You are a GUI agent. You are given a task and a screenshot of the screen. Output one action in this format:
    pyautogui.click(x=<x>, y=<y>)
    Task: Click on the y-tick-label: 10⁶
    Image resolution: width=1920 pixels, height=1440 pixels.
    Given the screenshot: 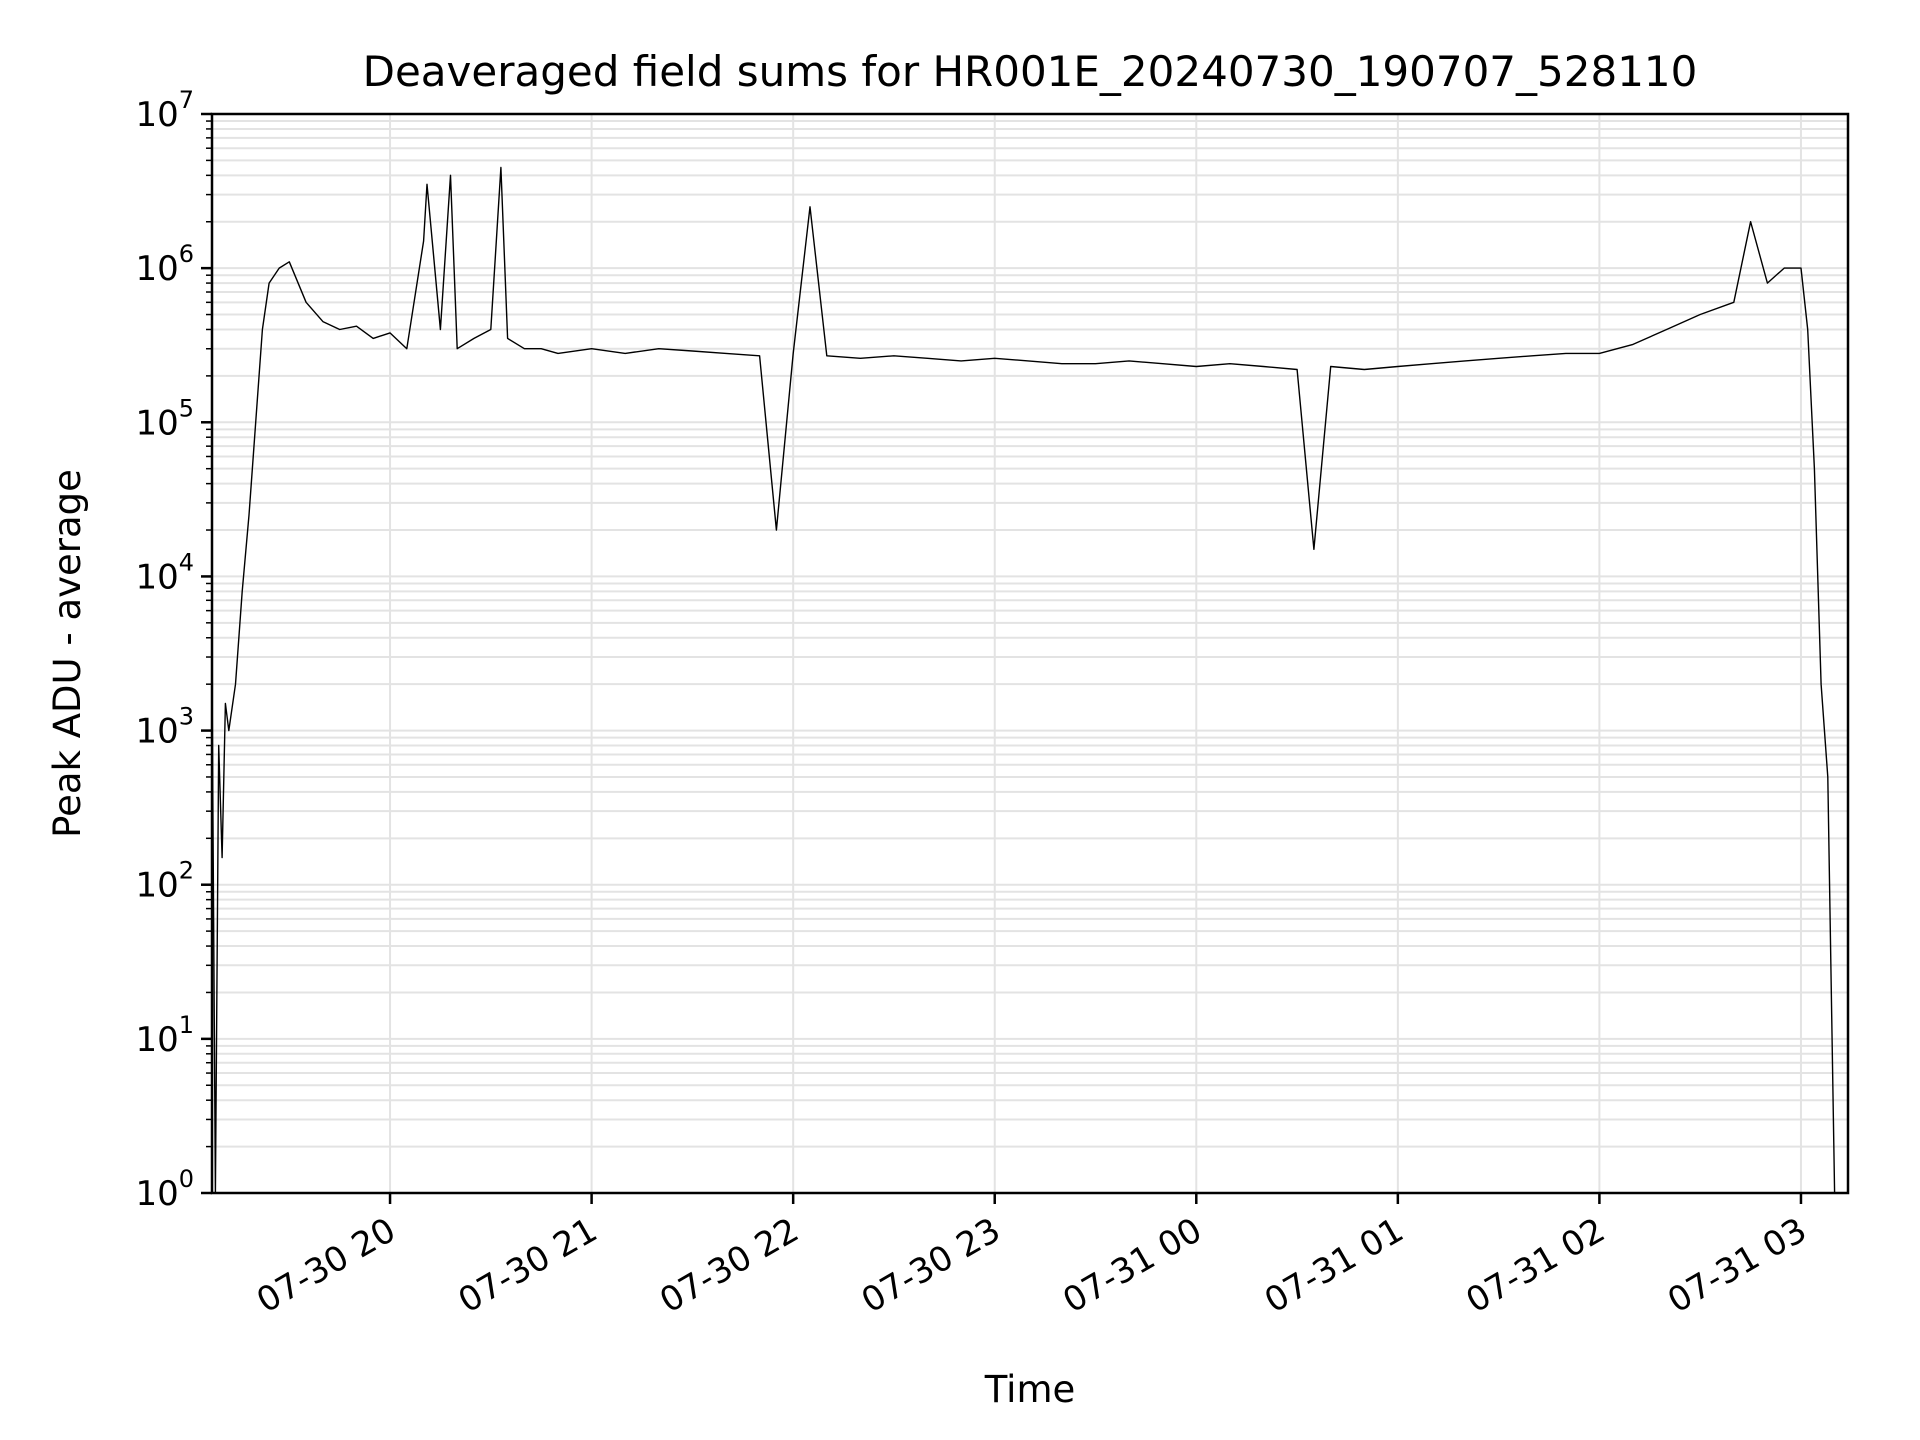 What is the action you would take?
    pyautogui.click(x=164, y=264)
    